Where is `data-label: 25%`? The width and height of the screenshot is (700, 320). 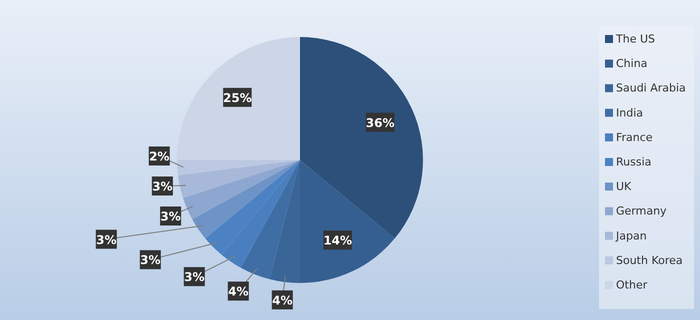 data-label: 25% is located at coordinates (237, 97).